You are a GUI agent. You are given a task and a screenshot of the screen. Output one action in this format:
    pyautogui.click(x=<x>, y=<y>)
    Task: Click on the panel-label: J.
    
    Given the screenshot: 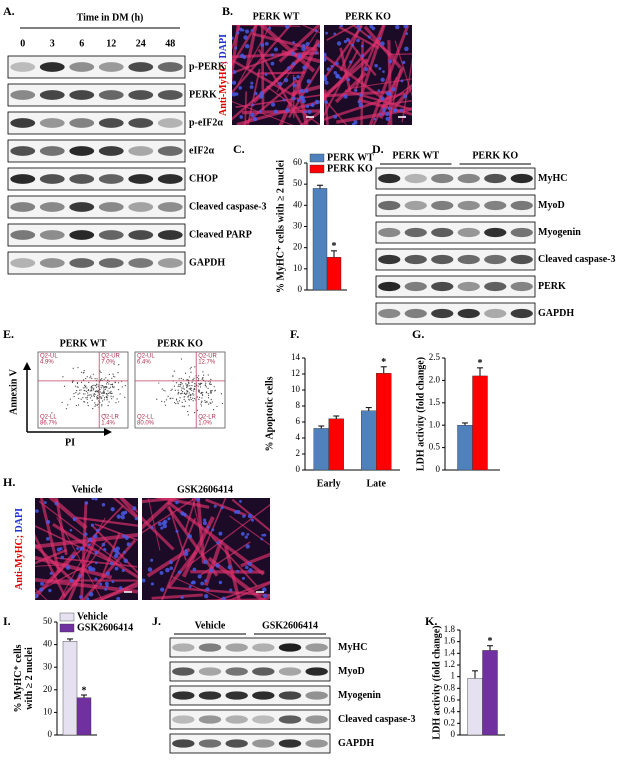 What is the action you would take?
    pyautogui.click(x=156, y=621)
    